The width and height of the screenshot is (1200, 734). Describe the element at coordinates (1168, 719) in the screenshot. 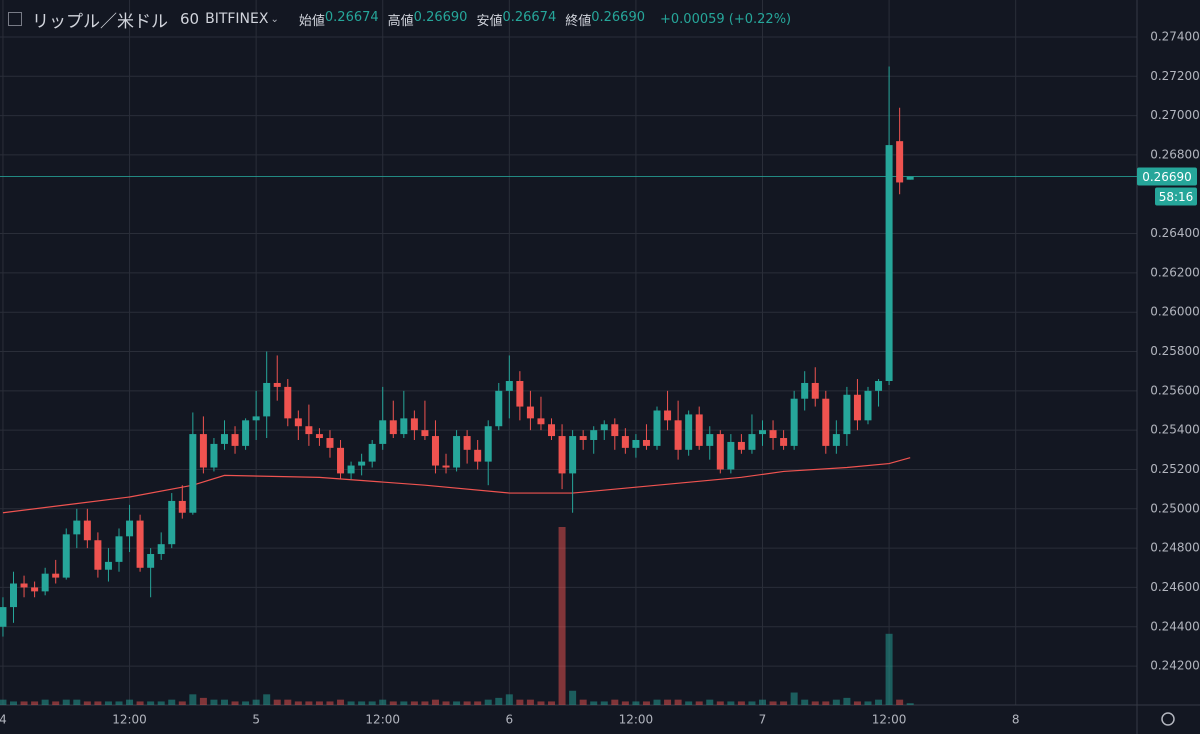

I see `settings-icon` at that location.